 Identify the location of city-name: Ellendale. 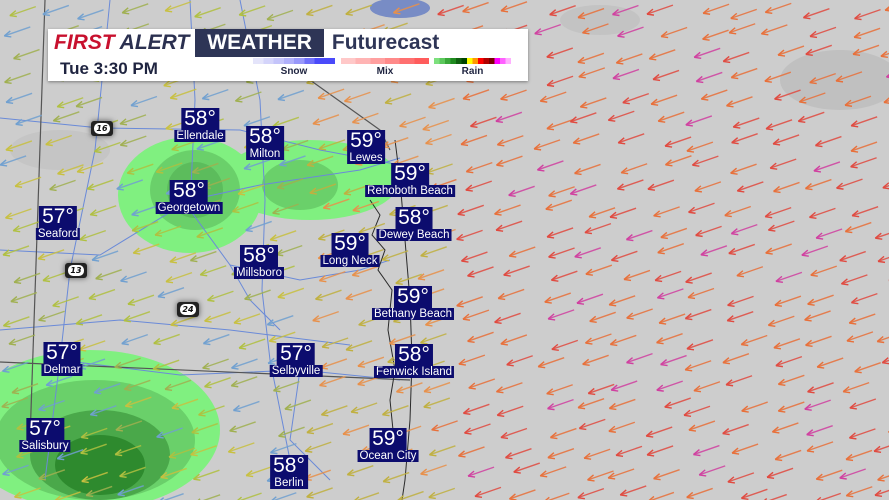
(200, 136).